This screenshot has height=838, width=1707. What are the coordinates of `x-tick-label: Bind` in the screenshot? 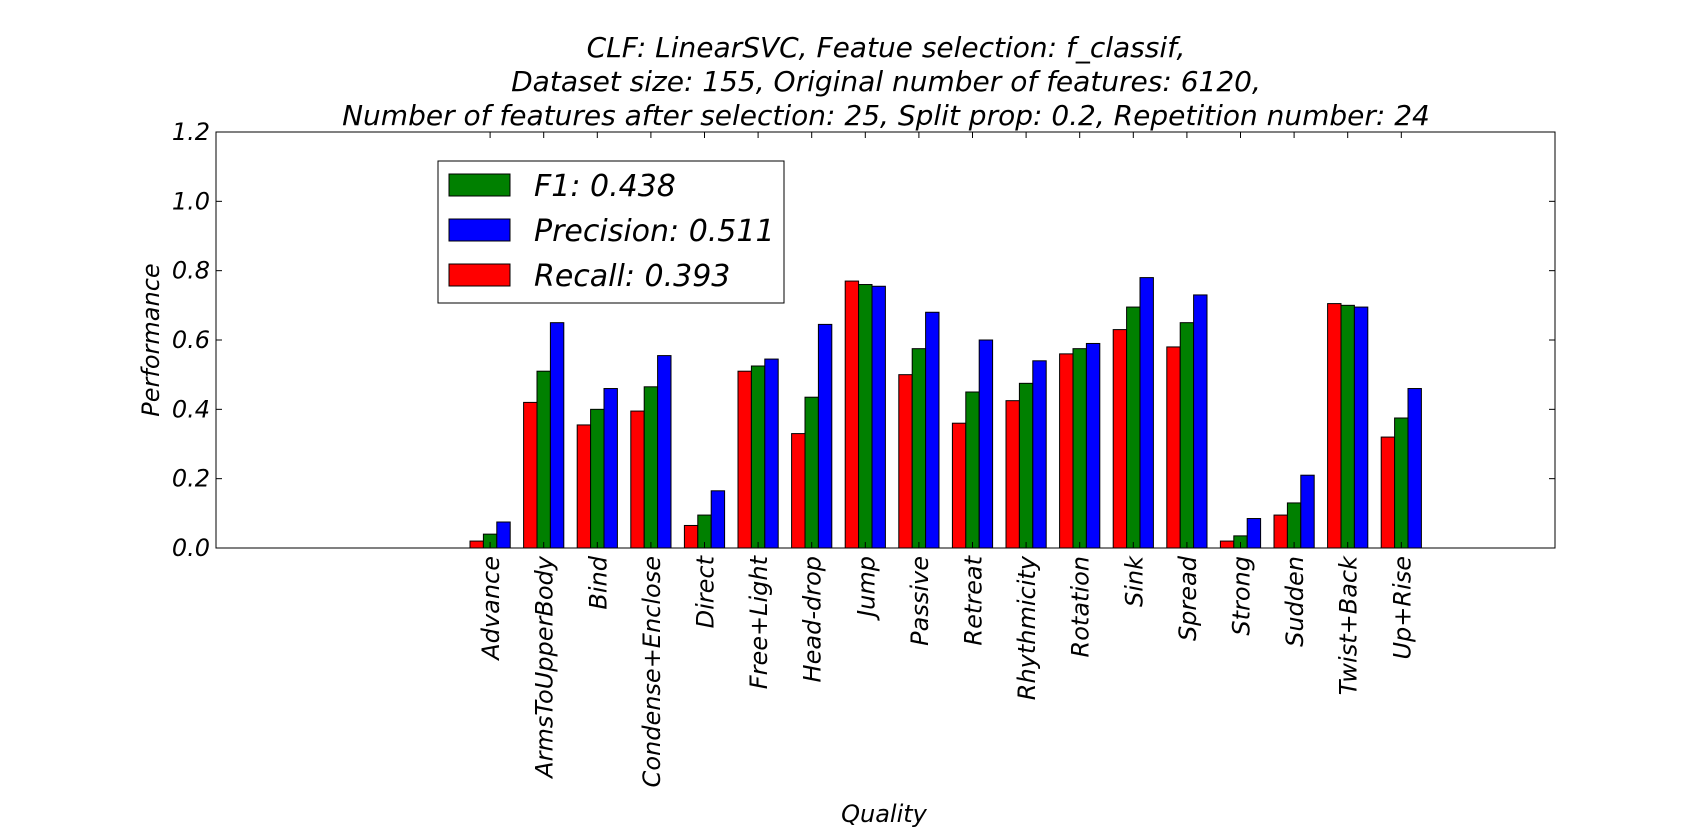 It's located at (598, 582).